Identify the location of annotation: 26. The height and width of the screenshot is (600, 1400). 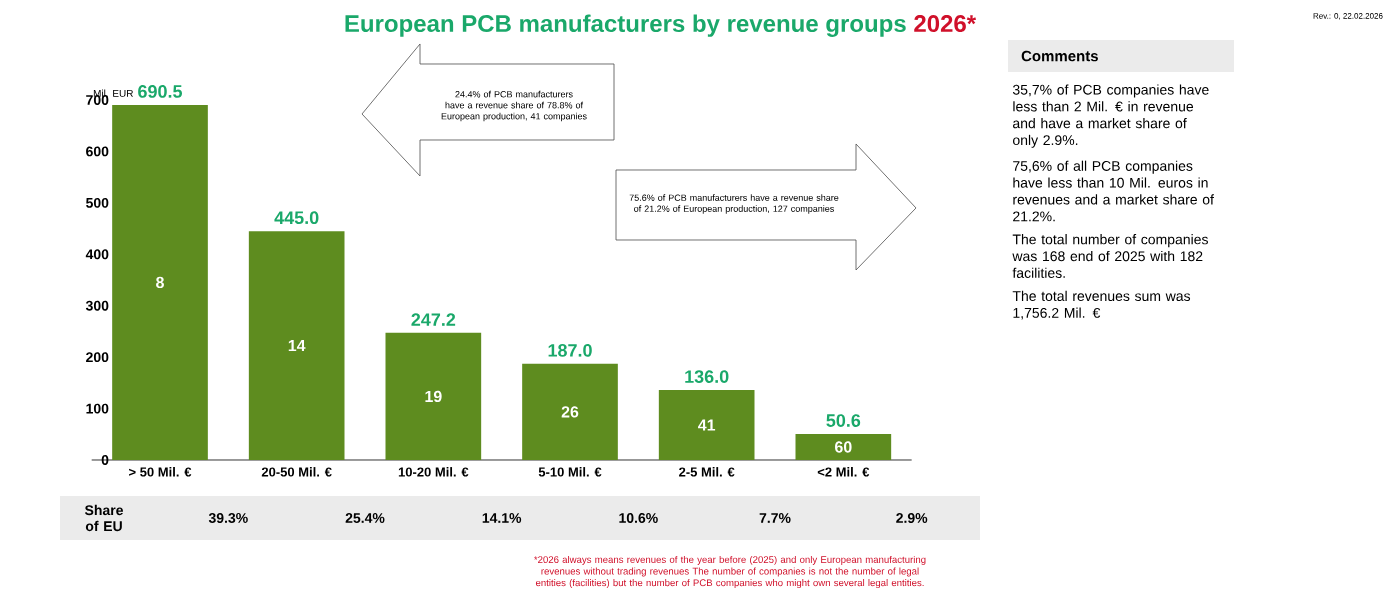
(570, 412).